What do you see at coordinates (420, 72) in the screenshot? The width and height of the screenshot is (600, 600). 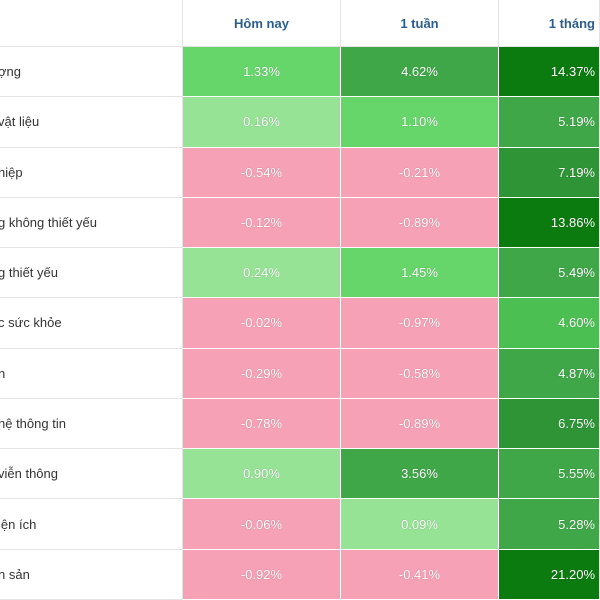 I see `cell-week: 4.62%` at bounding box center [420, 72].